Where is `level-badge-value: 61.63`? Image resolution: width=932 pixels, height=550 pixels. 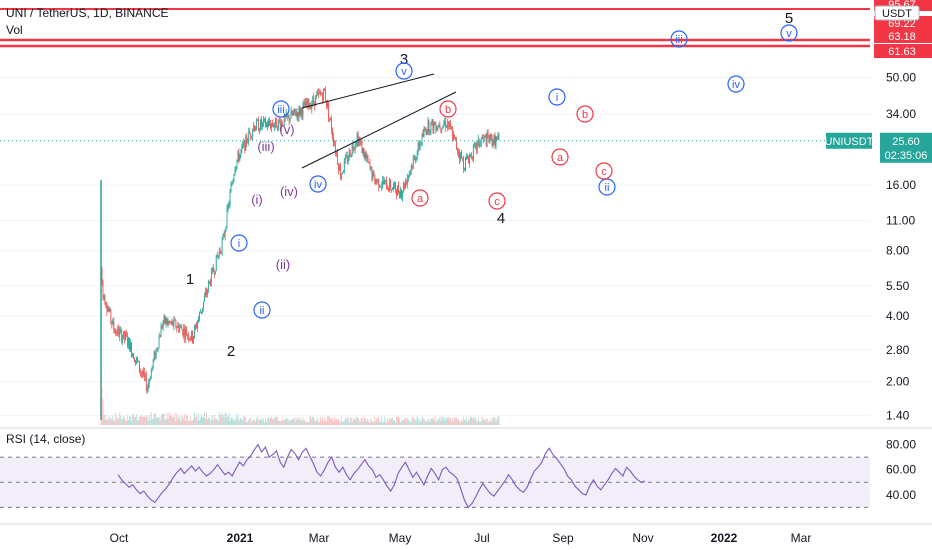
level-badge-value: 61.63 is located at coordinates (902, 52).